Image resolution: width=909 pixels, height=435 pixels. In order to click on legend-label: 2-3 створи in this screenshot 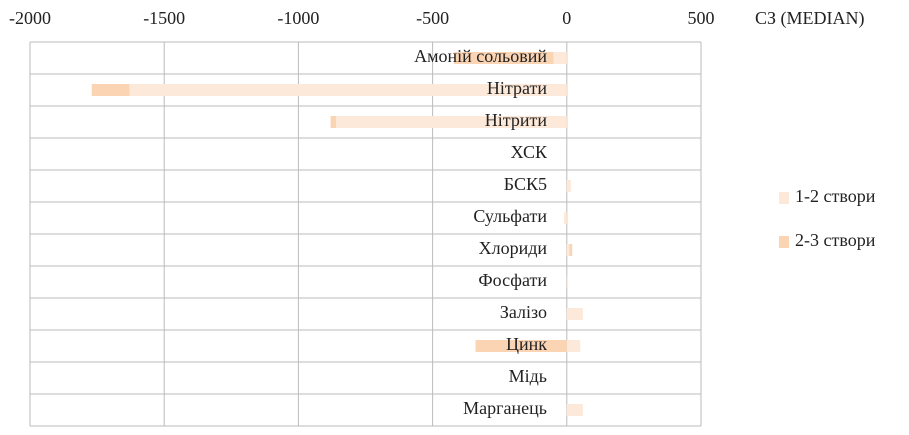, I will do `click(835, 240)`.